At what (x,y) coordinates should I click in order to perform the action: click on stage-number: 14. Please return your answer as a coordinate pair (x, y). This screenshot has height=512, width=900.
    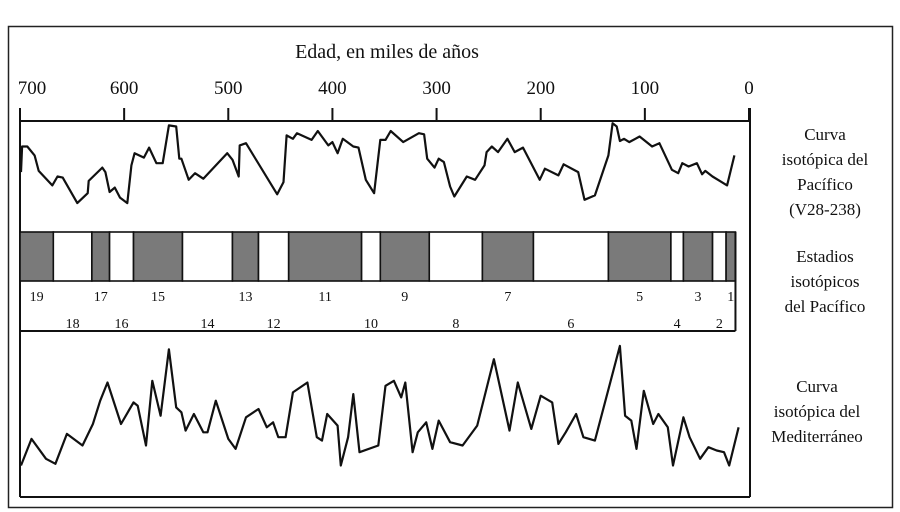
    Looking at the image, I should click on (207, 324).